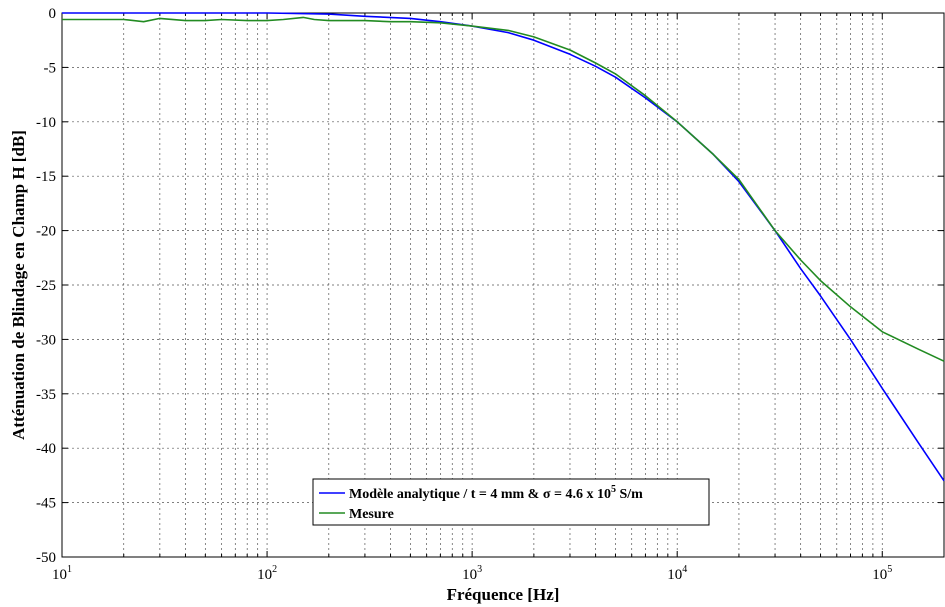 The image size is (945, 607). I want to click on y-axis-title: Atténuation de Blindage en Champ H [dB], so click(18, 285).